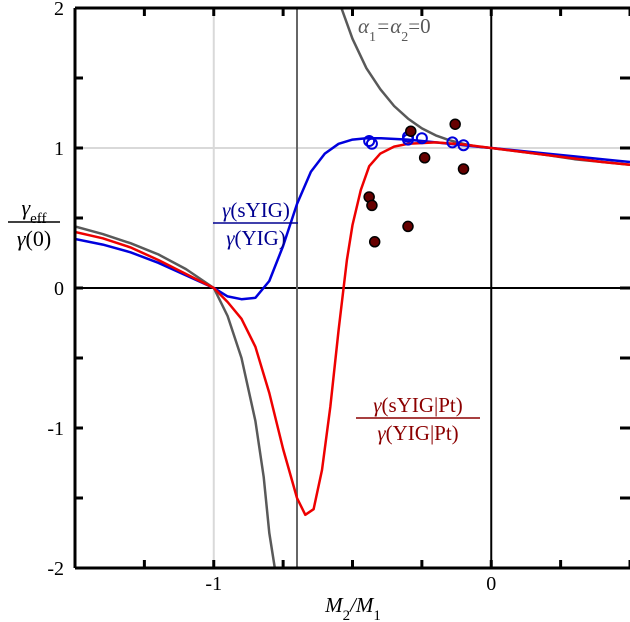  I want to click on red-curve-label: γ(sYIG|Pt) γ(YIG|Pt), so click(418, 419).